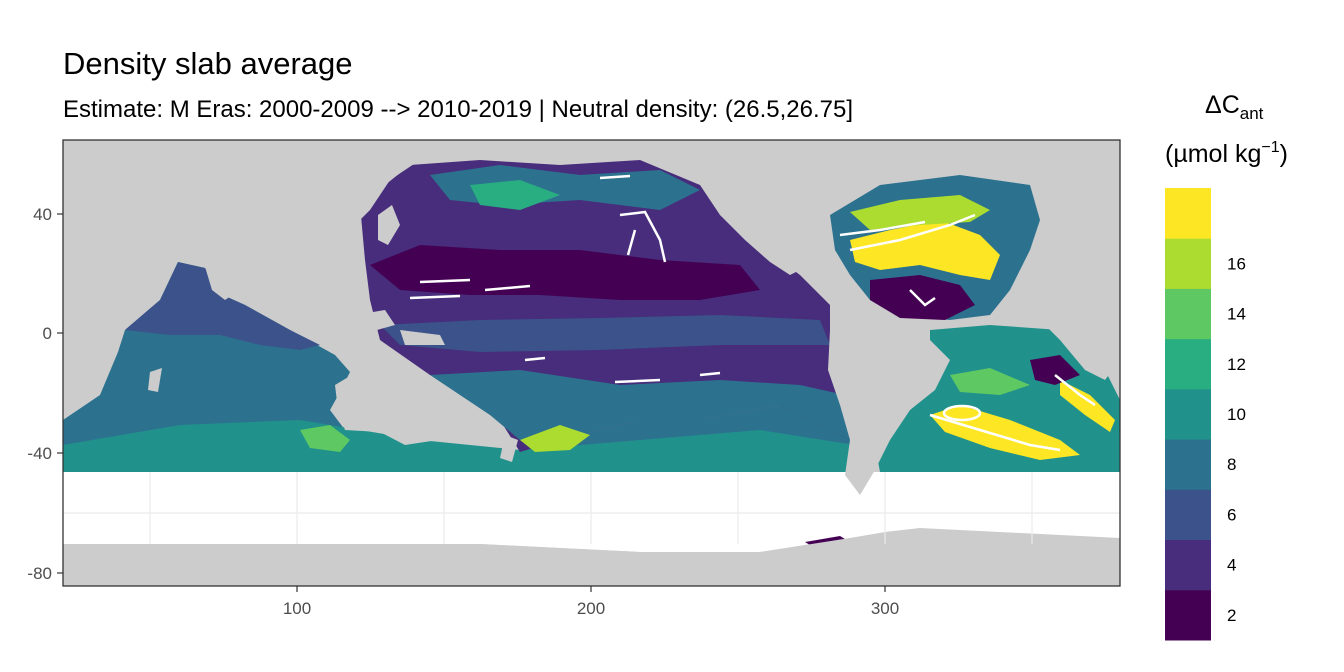 The image size is (1344, 672). Describe the element at coordinates (1087, 406) in the screenshot. I see `ocean-south-atlantic-yellow-east` at that location.